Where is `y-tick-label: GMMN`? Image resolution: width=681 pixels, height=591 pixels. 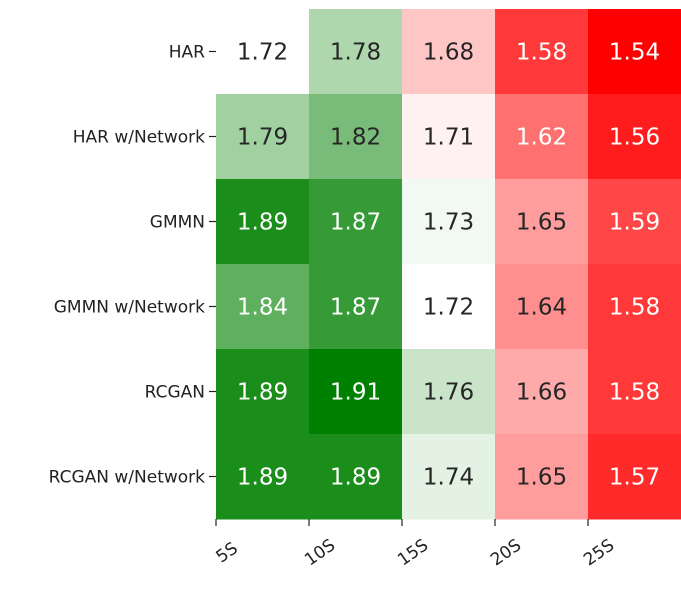
y-tick-label: GMMN is located at coordinates (177, 223).